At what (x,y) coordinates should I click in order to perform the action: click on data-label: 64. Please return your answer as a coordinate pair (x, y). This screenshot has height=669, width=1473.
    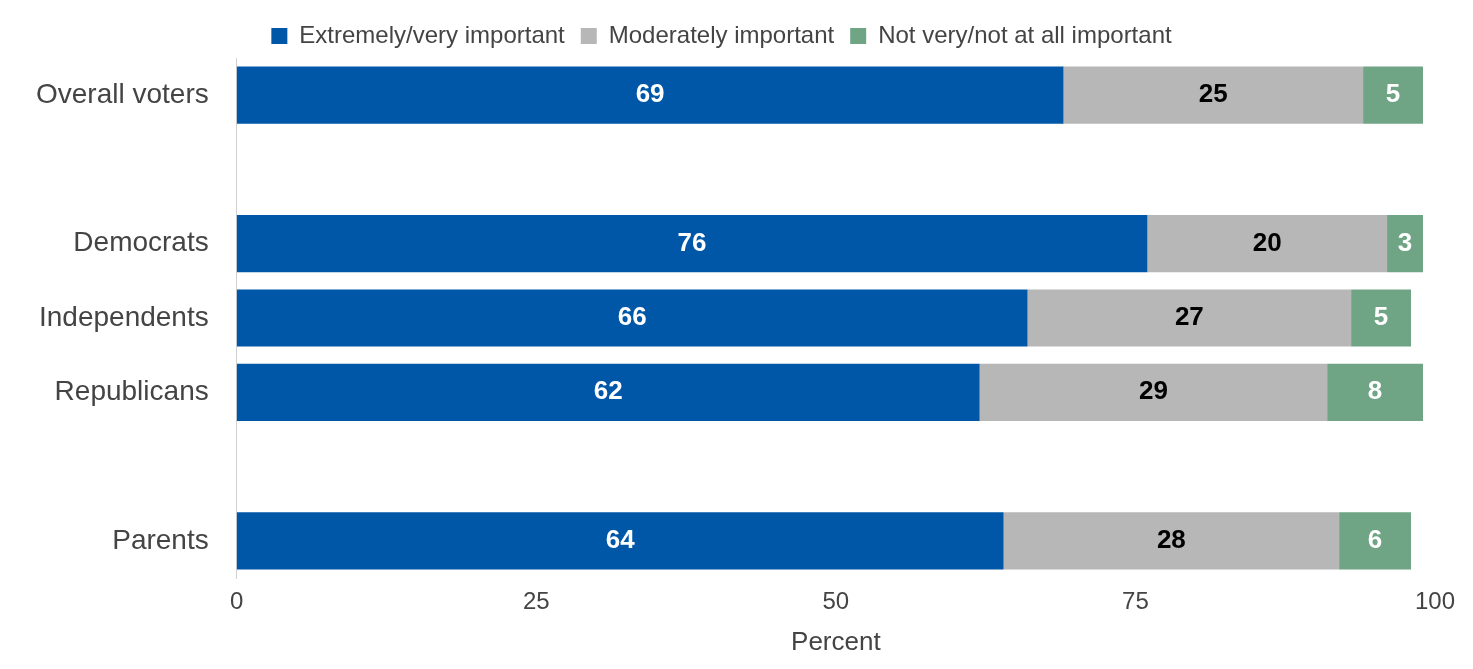
    Looking at the image, I should click on (620, 539).